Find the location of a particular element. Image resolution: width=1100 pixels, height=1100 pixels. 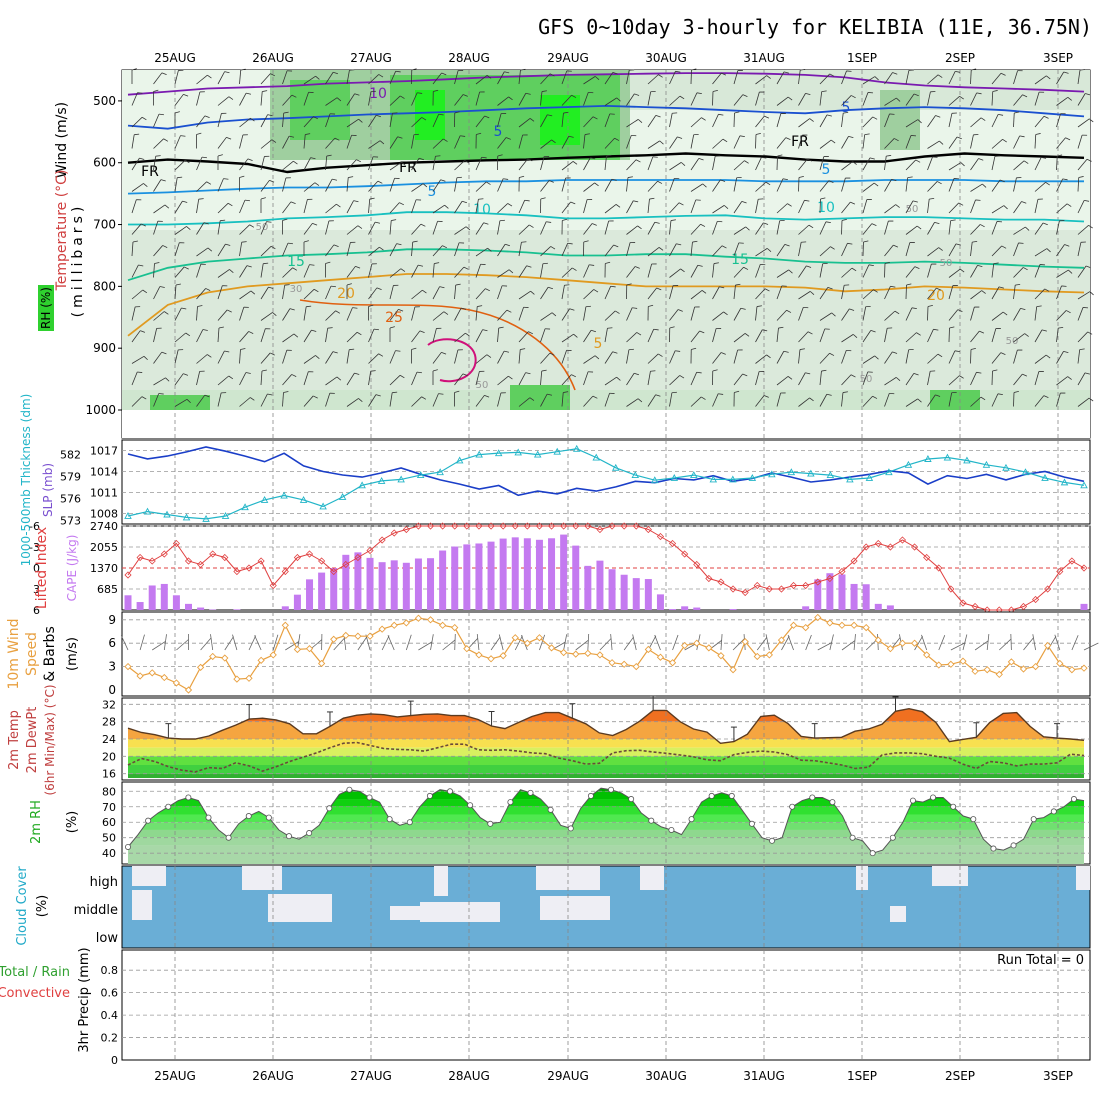

thickness-tick-label: 573 is located at coordinates (70, 520).